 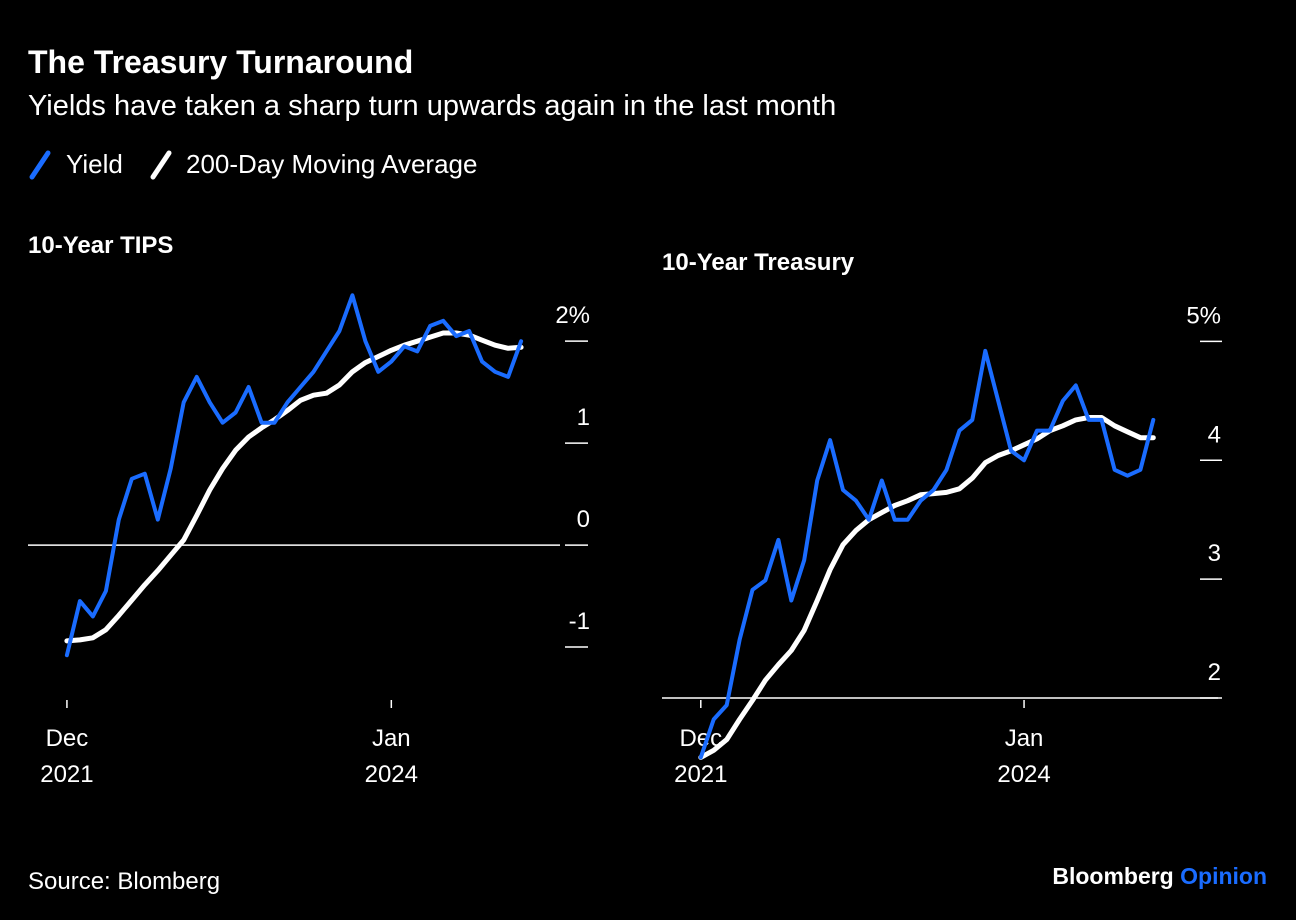 What do you see at coordinates (583, 519) in the screenshot?
I see `y-tick-label: 0` at bounding box center [583, 519].